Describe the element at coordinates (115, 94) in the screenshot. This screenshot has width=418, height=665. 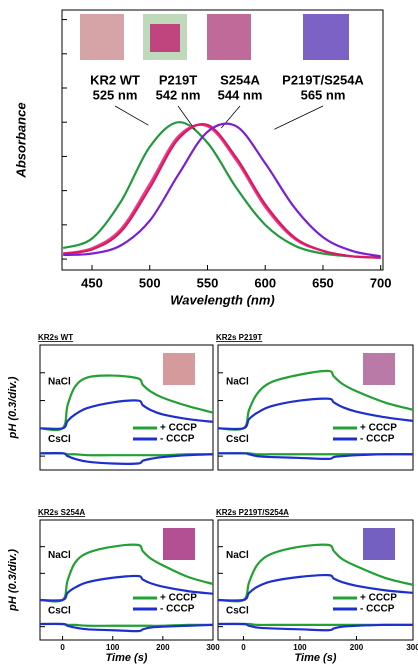
I see `peak-label: 525 nm` at that location.